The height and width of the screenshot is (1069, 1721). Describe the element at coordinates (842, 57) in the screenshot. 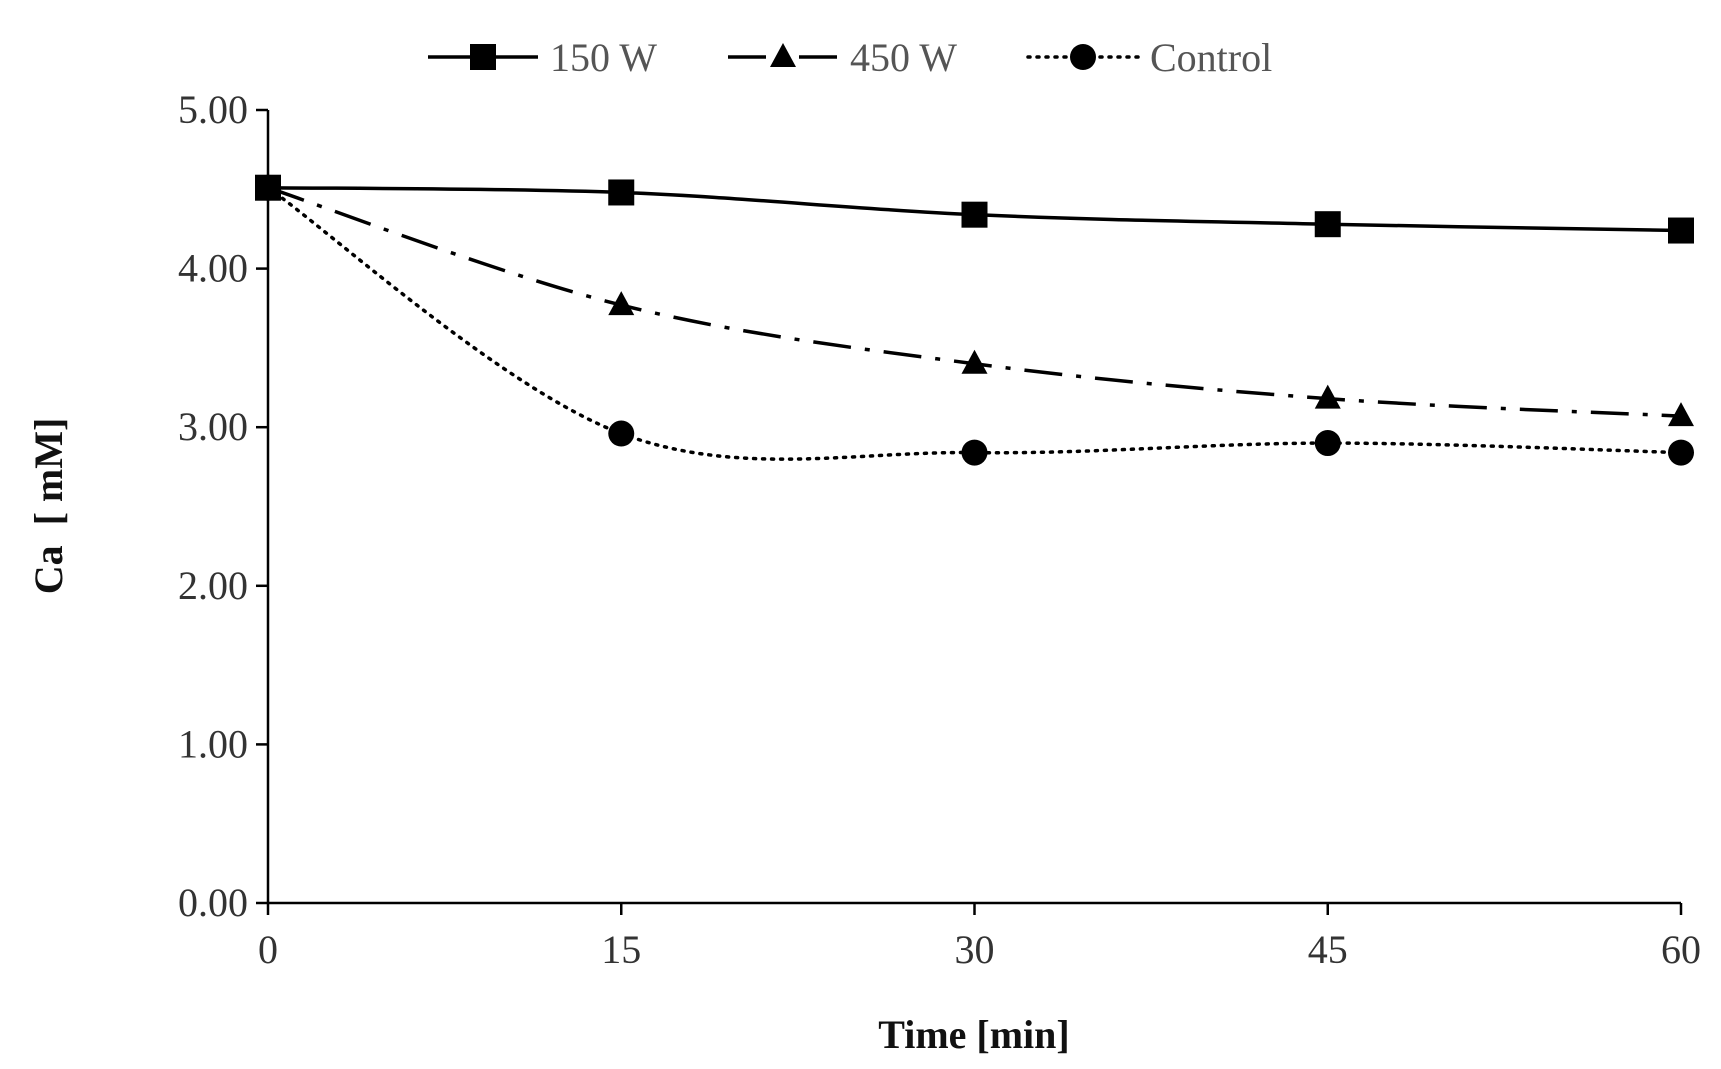

I see `legend-item-450-w: 450 W` at that location.